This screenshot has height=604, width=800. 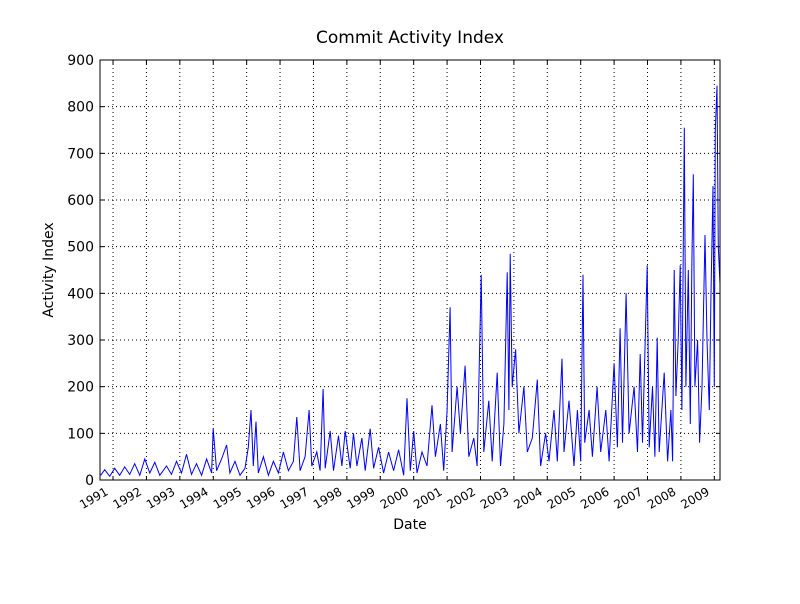 What do you see at coordinates (80, 108) in the screenshot?
I see `y-tick-label: 800` at bounding box center [80, 108].